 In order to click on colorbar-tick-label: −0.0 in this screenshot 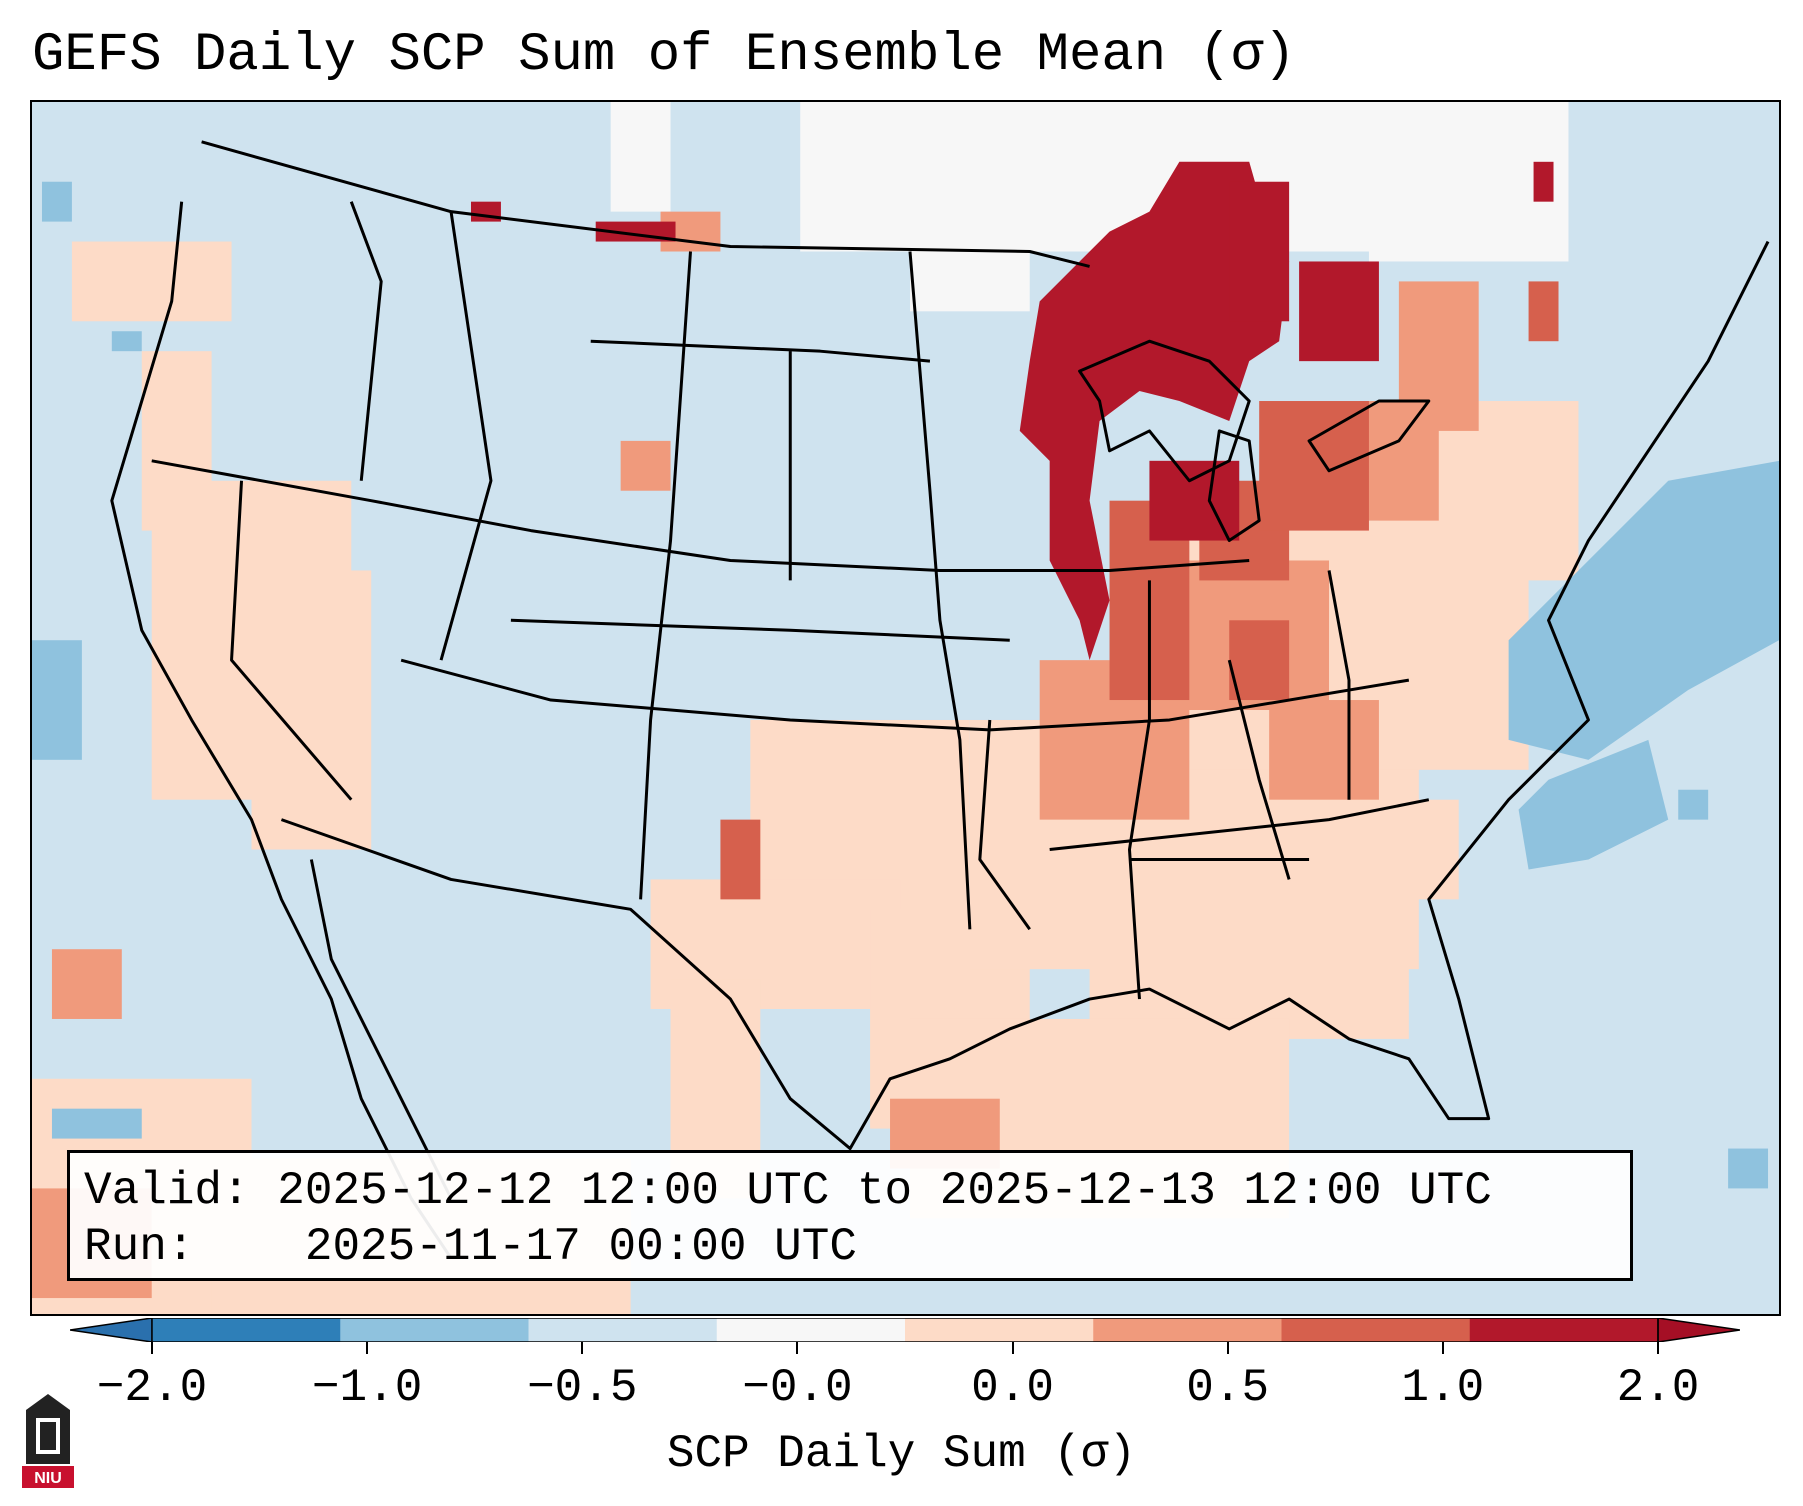, I will do `click(797, 1388)`.